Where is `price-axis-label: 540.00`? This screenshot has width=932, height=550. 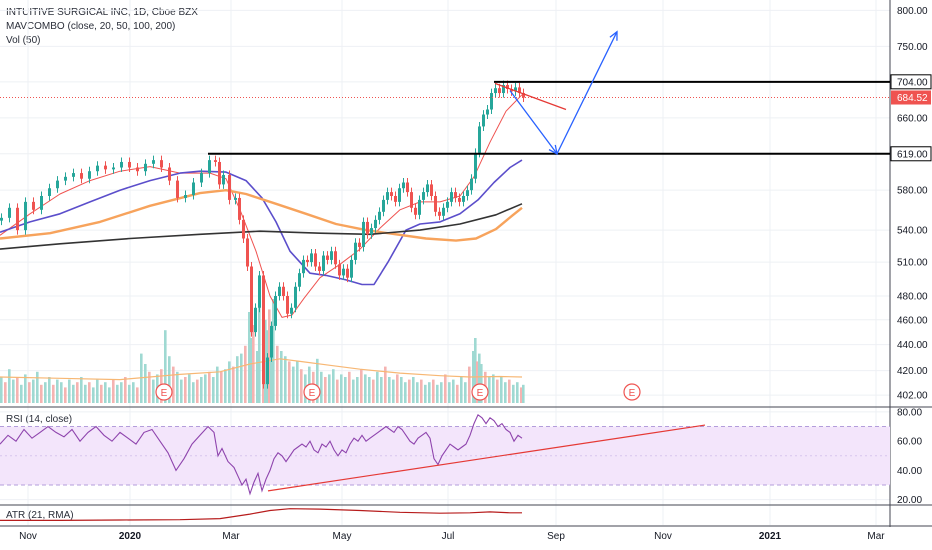 price-axis-label: 540.00 is located at coordinates (912, 231).